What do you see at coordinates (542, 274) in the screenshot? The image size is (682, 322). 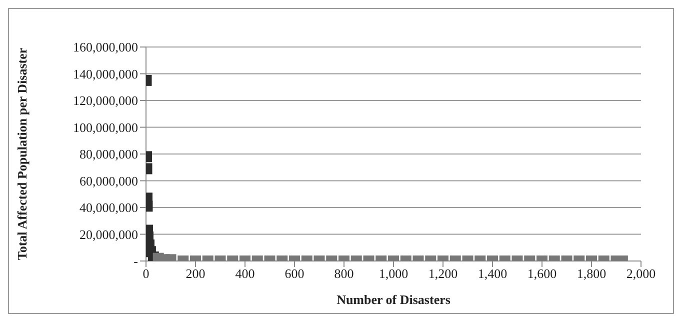 I see `x-tick-label: 1,600` at bounding box center [542, 274].